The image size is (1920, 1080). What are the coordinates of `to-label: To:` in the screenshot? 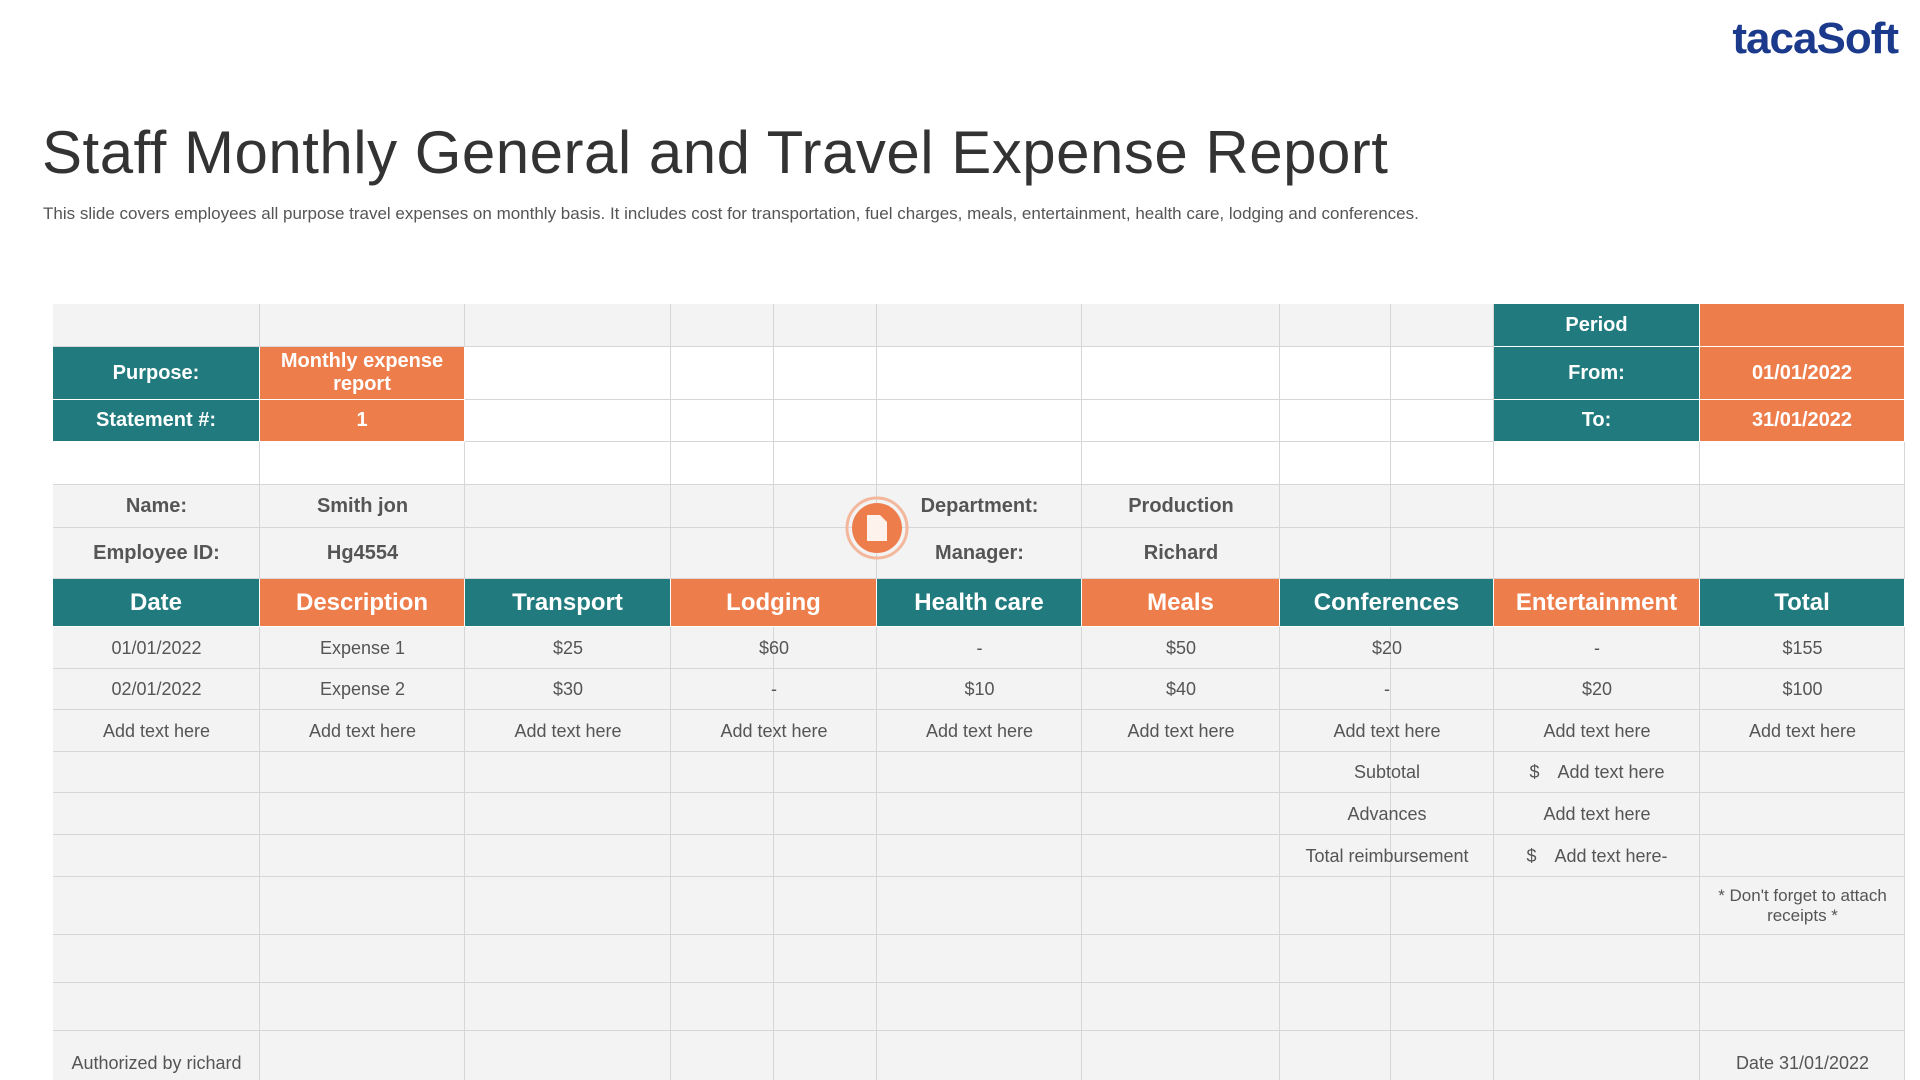 It's located at (1597, 421).